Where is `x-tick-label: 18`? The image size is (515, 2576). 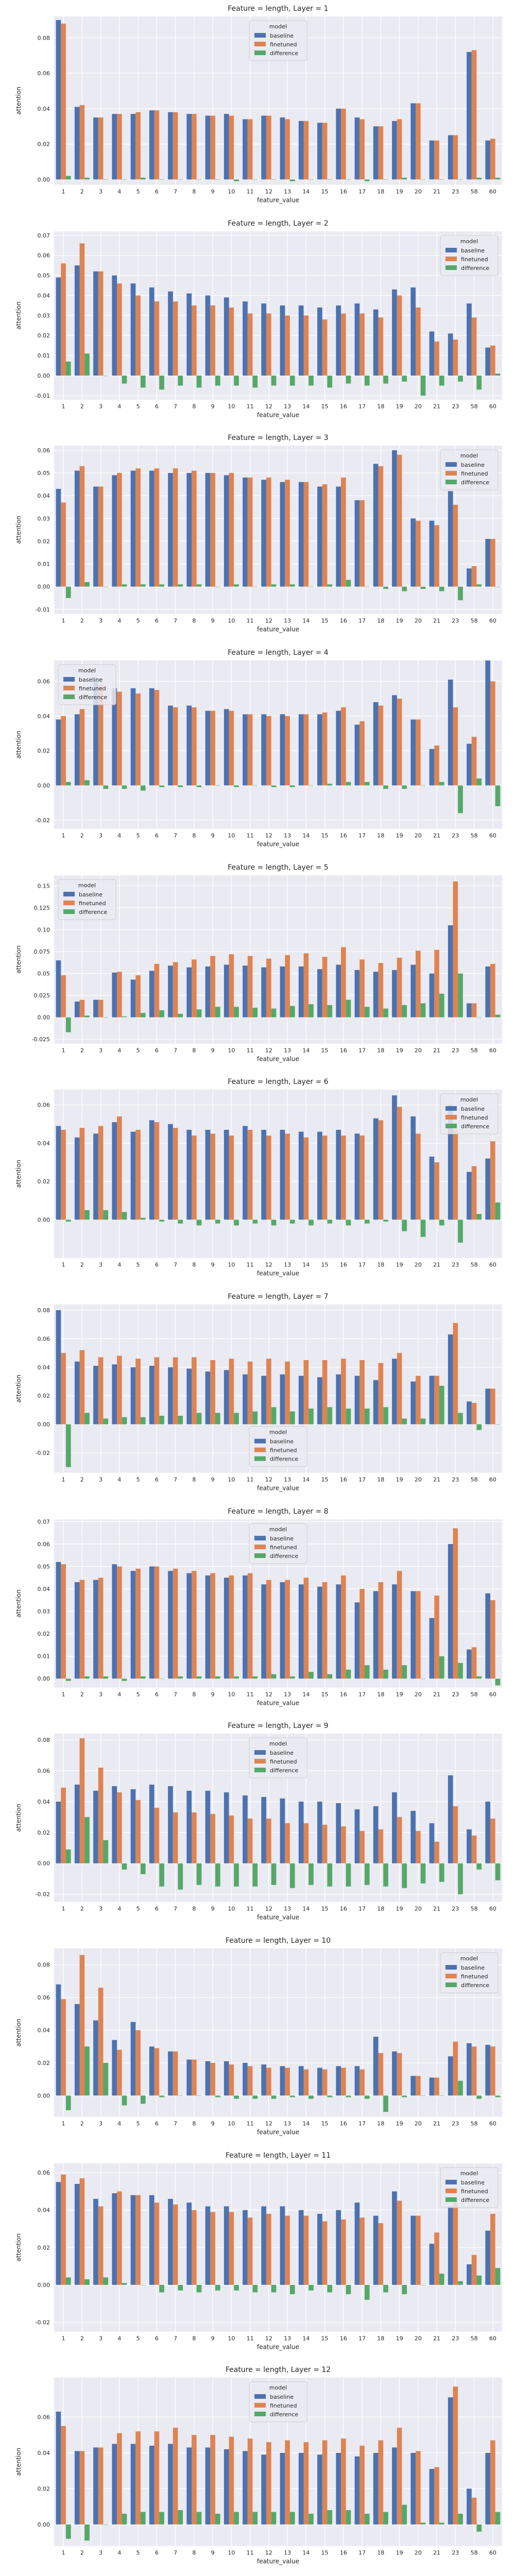
x-tick-label: 18 is located at coordinates (380, 836).